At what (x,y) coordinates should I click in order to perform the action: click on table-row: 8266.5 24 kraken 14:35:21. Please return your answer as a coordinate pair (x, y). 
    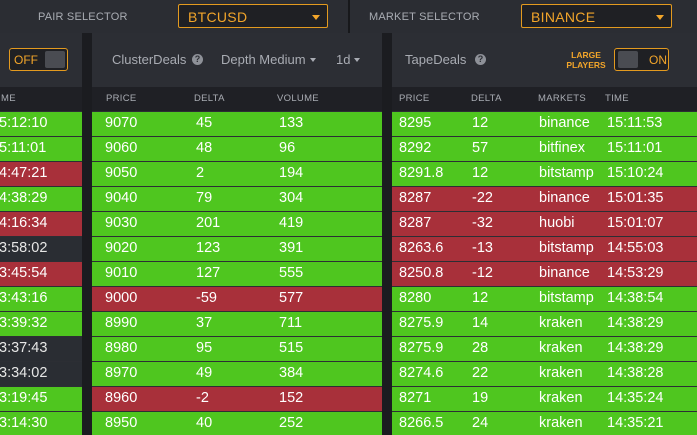
    Looking at the image, I should click on (544, 423).